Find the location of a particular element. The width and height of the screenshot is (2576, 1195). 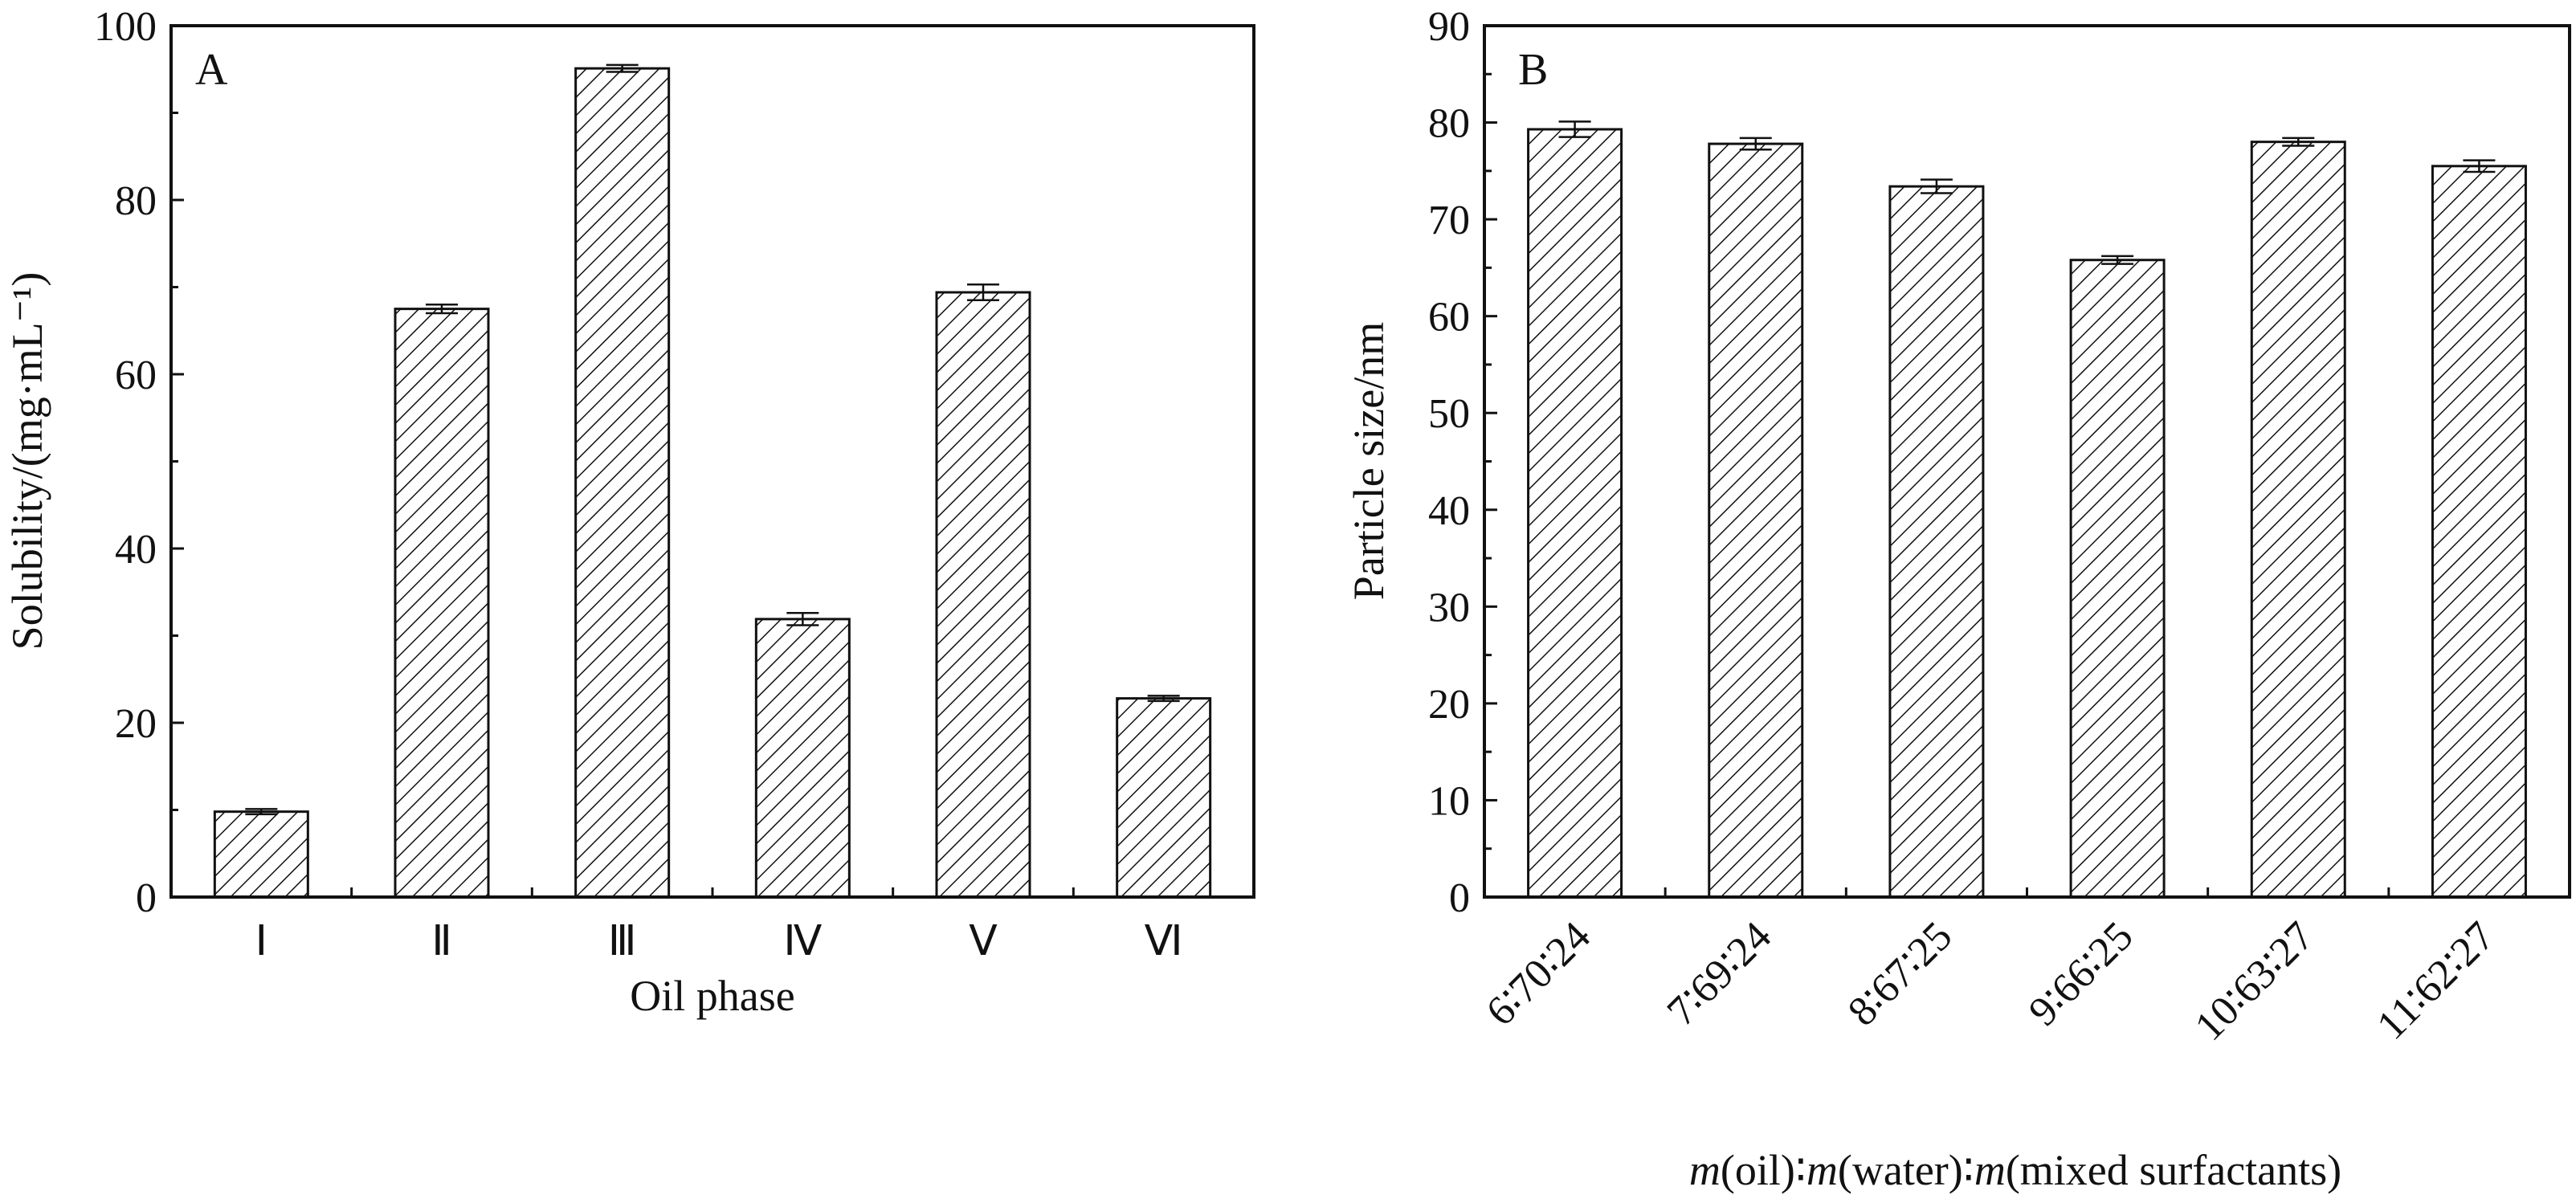

x-tick-label: Ⅳ is located at coordinates (802, 942).